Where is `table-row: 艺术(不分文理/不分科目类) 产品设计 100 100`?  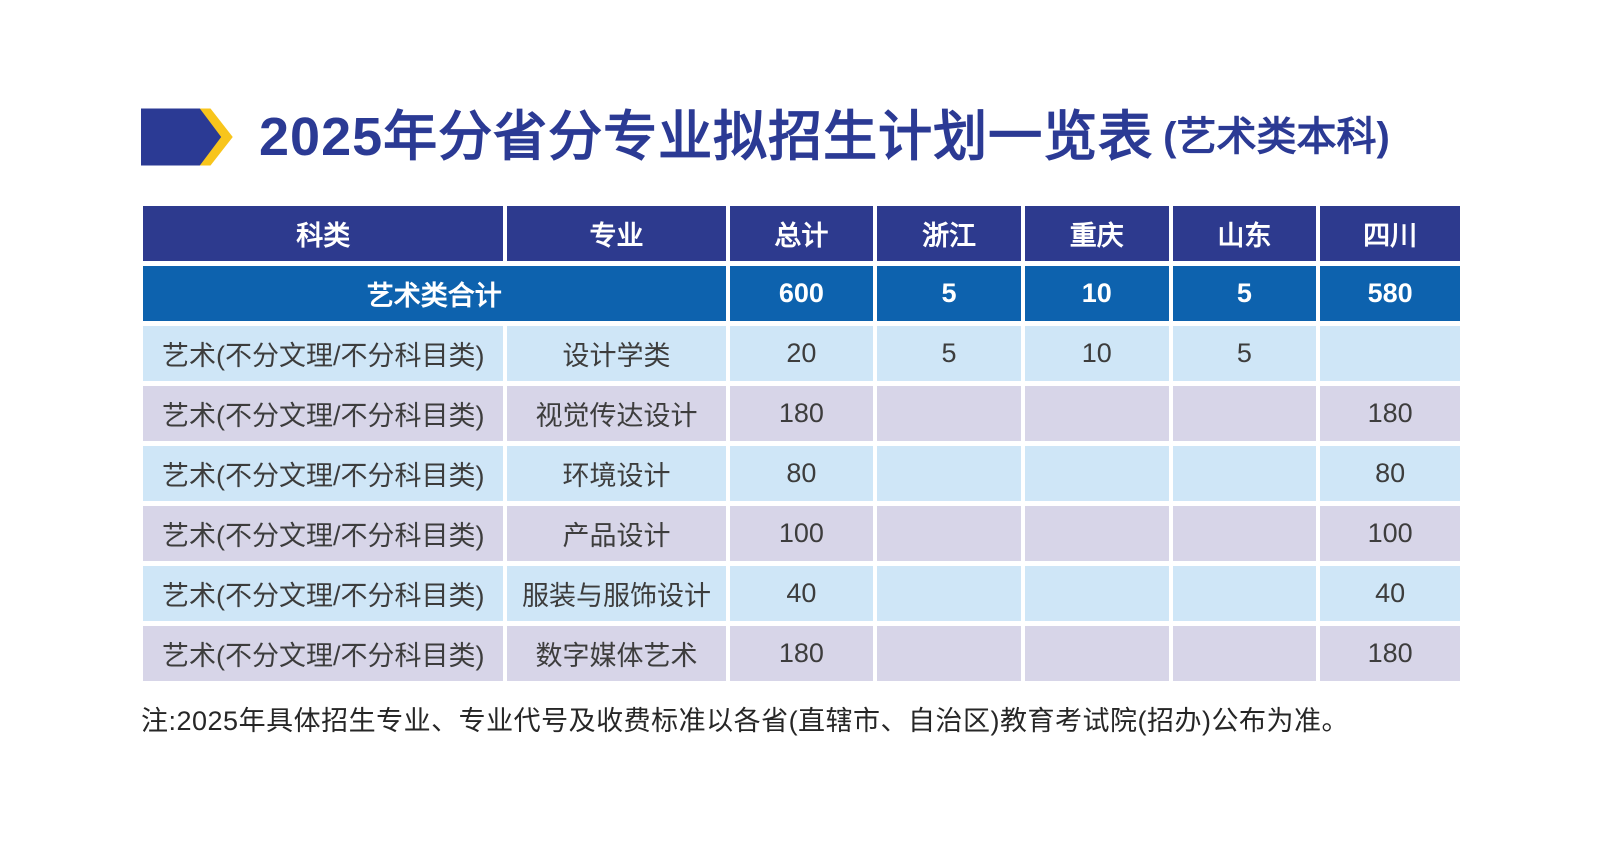 table-row: 艺术(不分文理/不分科目类) 产品设计 100 100 is located at coordinates (801, 533).